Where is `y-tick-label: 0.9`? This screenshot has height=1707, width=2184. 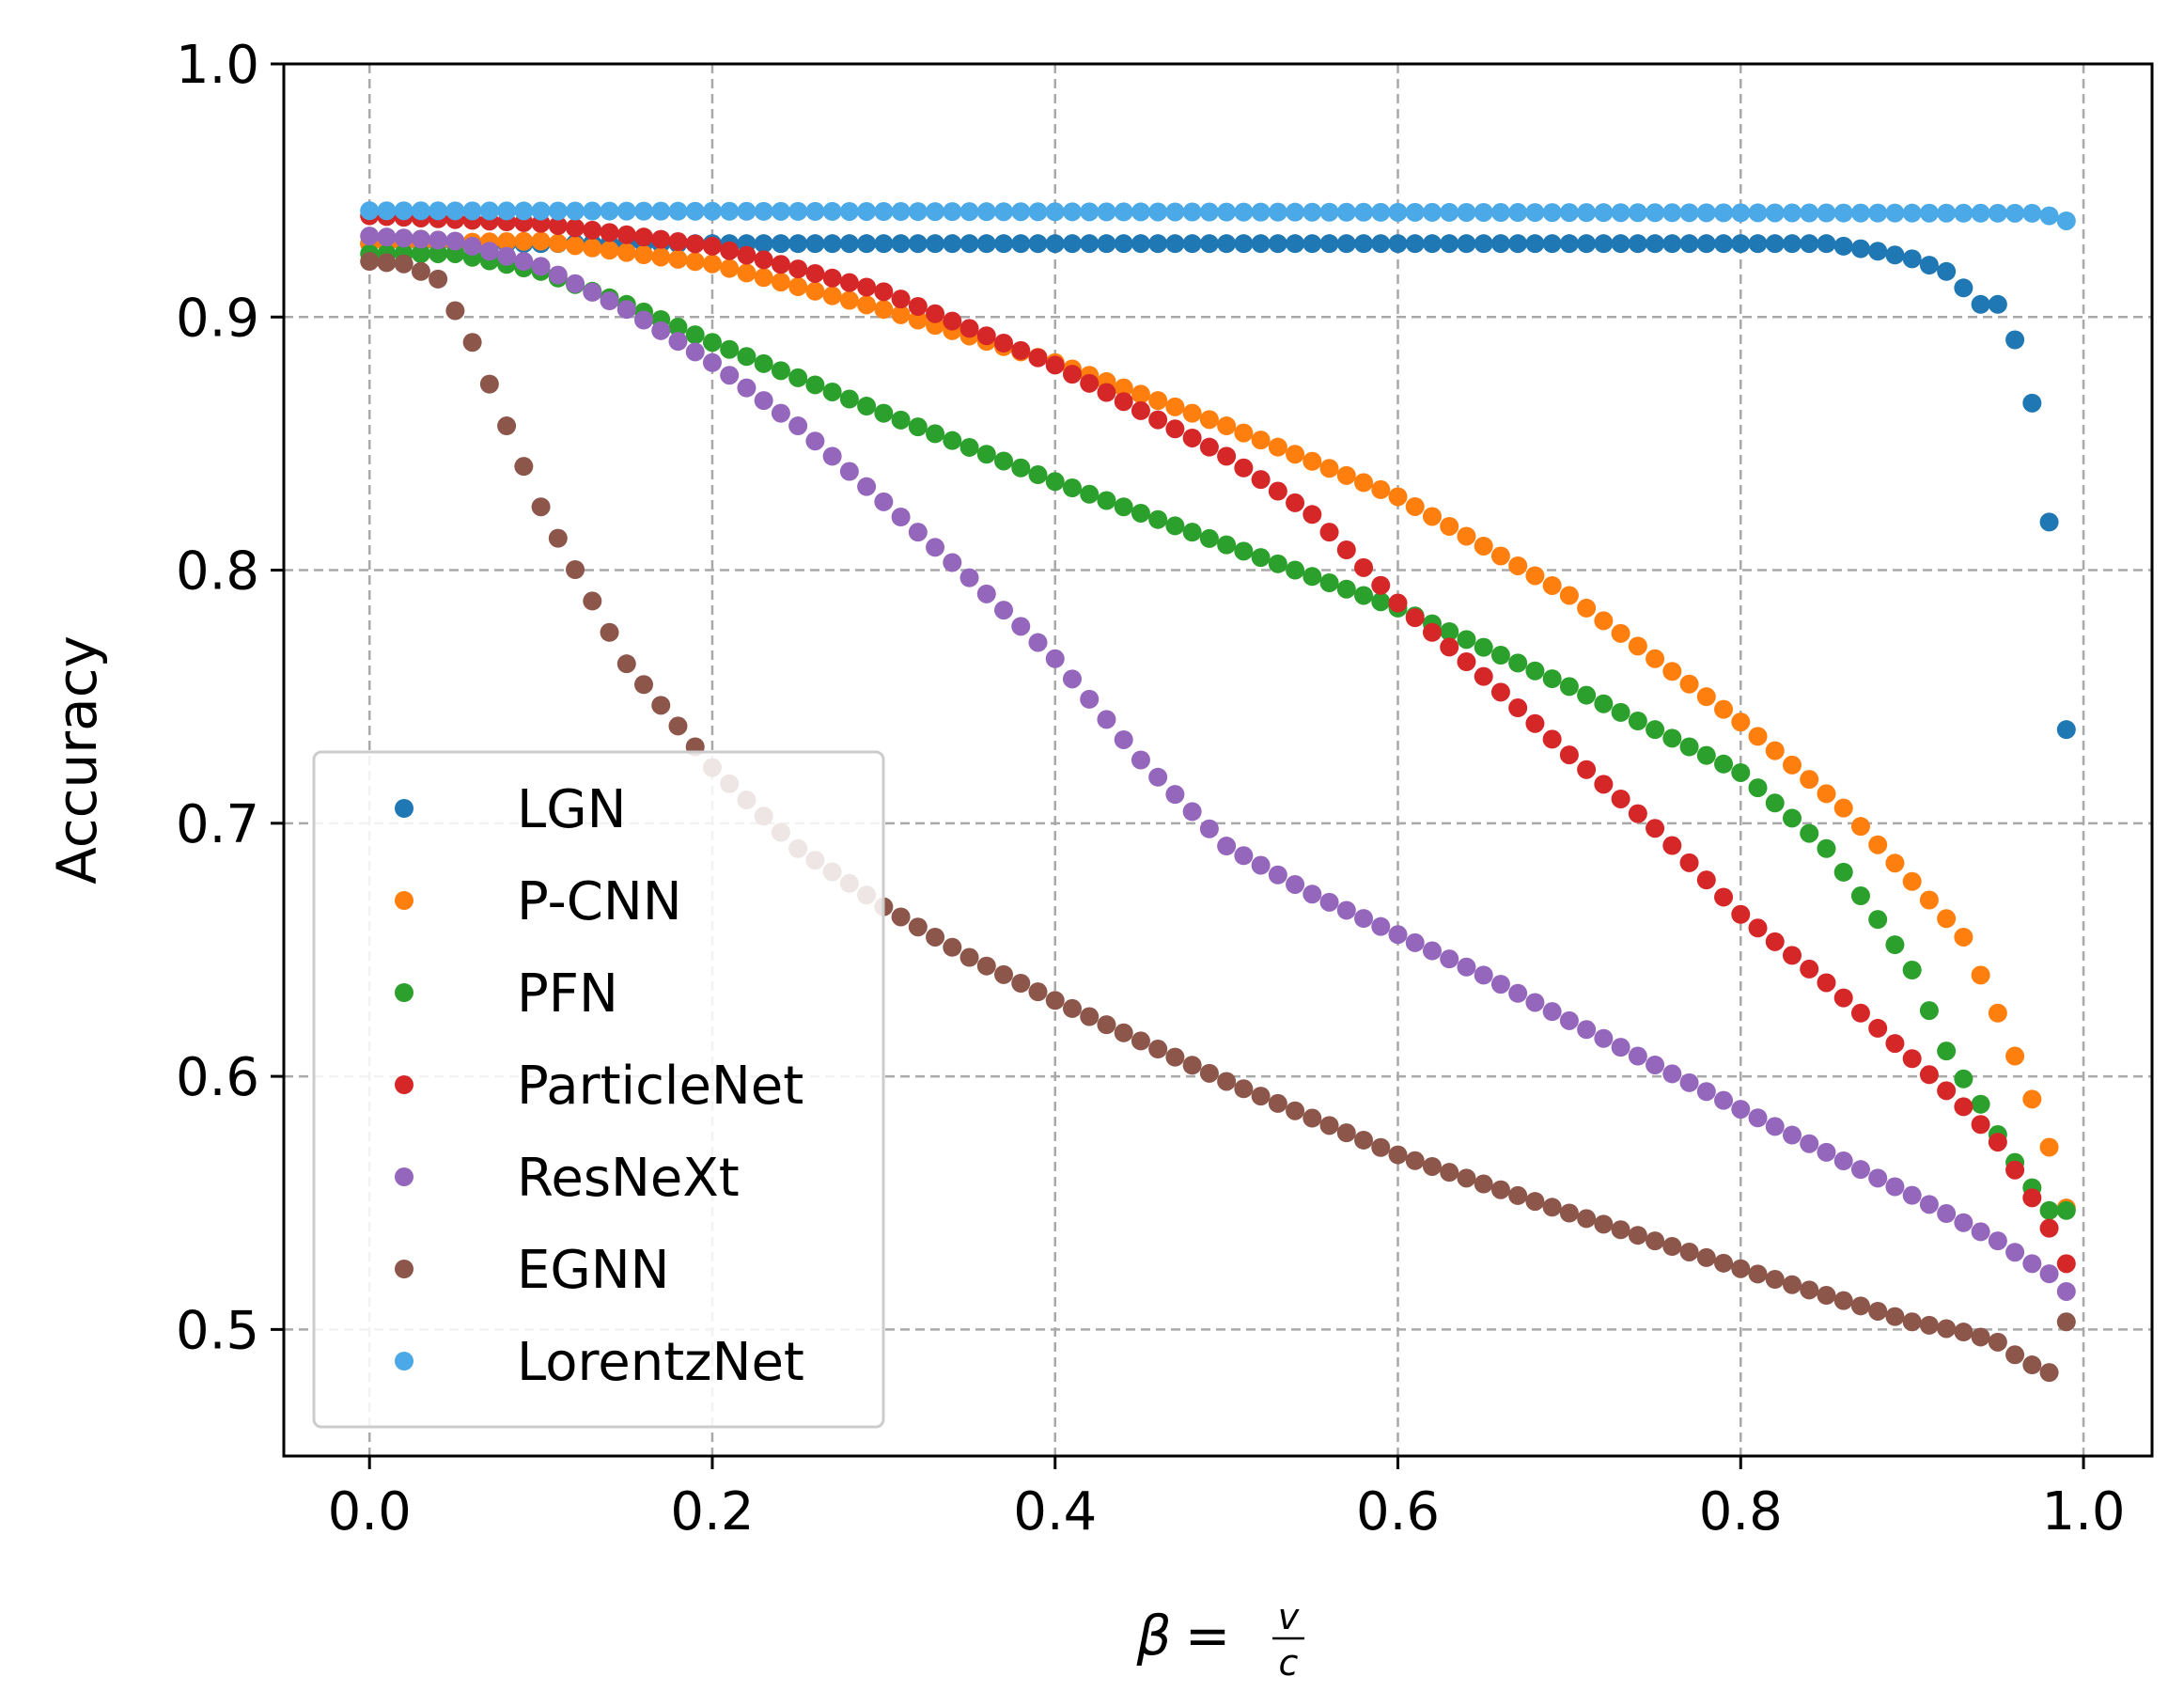
y-tick-label: 0.9 is located at coordinates (217, 319).